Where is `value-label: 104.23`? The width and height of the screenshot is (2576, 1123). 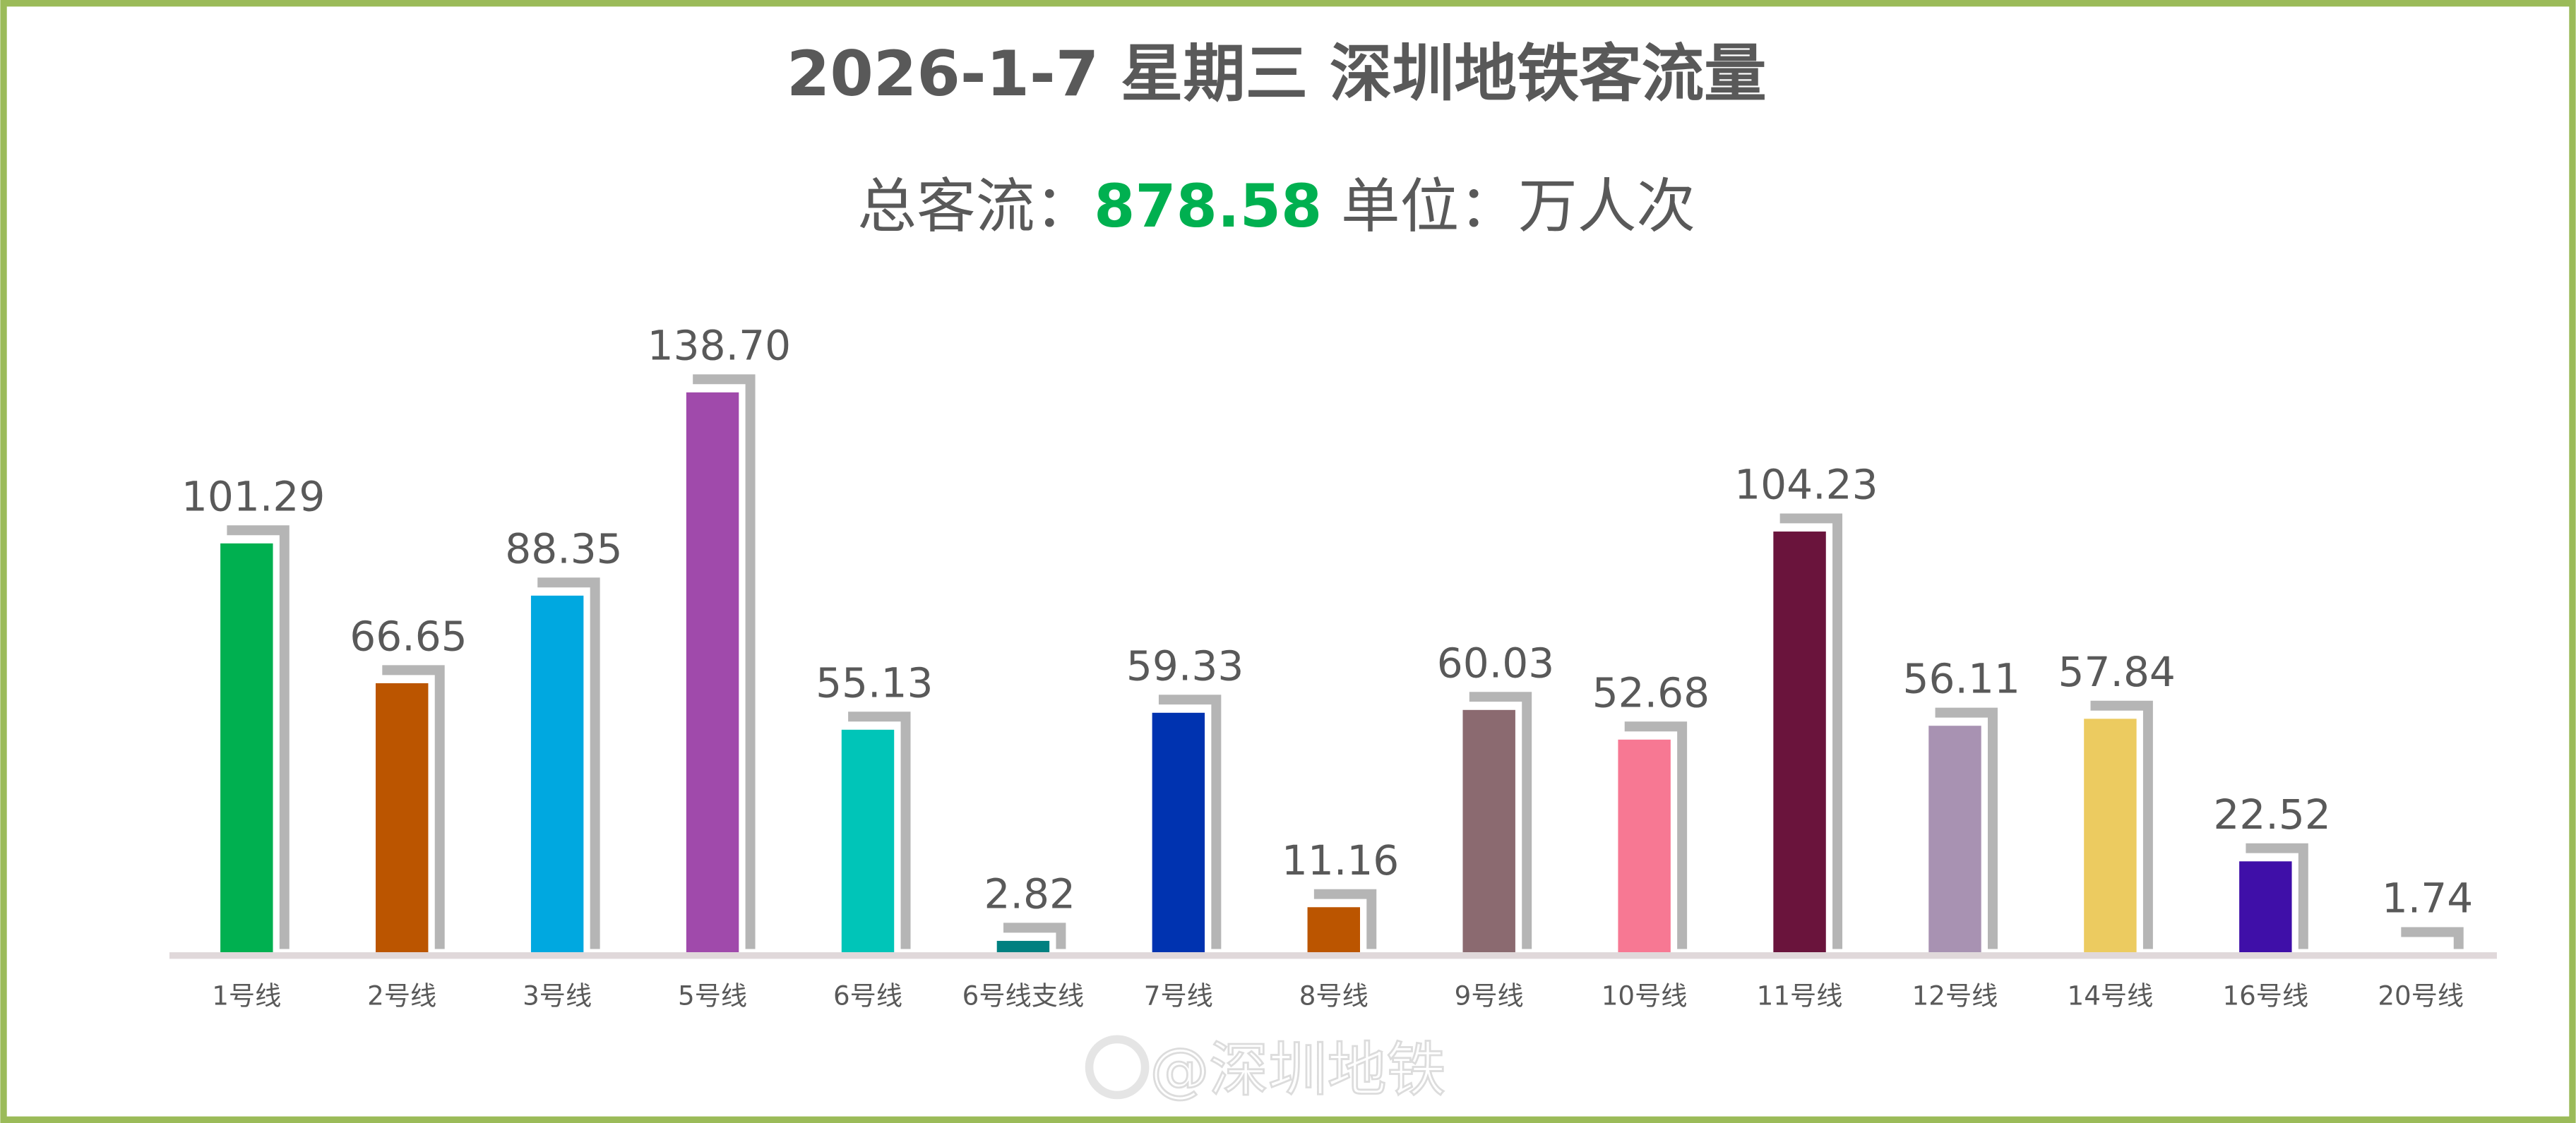
value-label: 104.23 is located at coordinates (1806, 485).